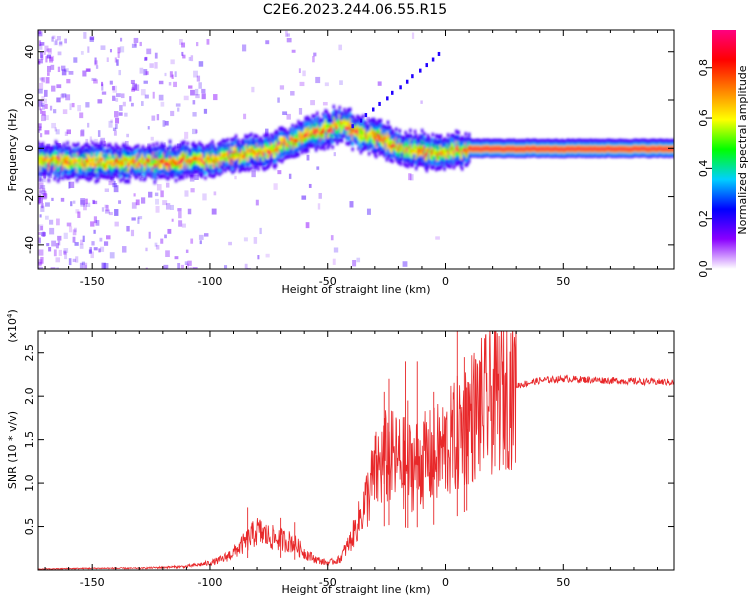 The image size is (750, 600). I want to click on spectrogram-x-label: Height of straight line (km), so click(355, 289).